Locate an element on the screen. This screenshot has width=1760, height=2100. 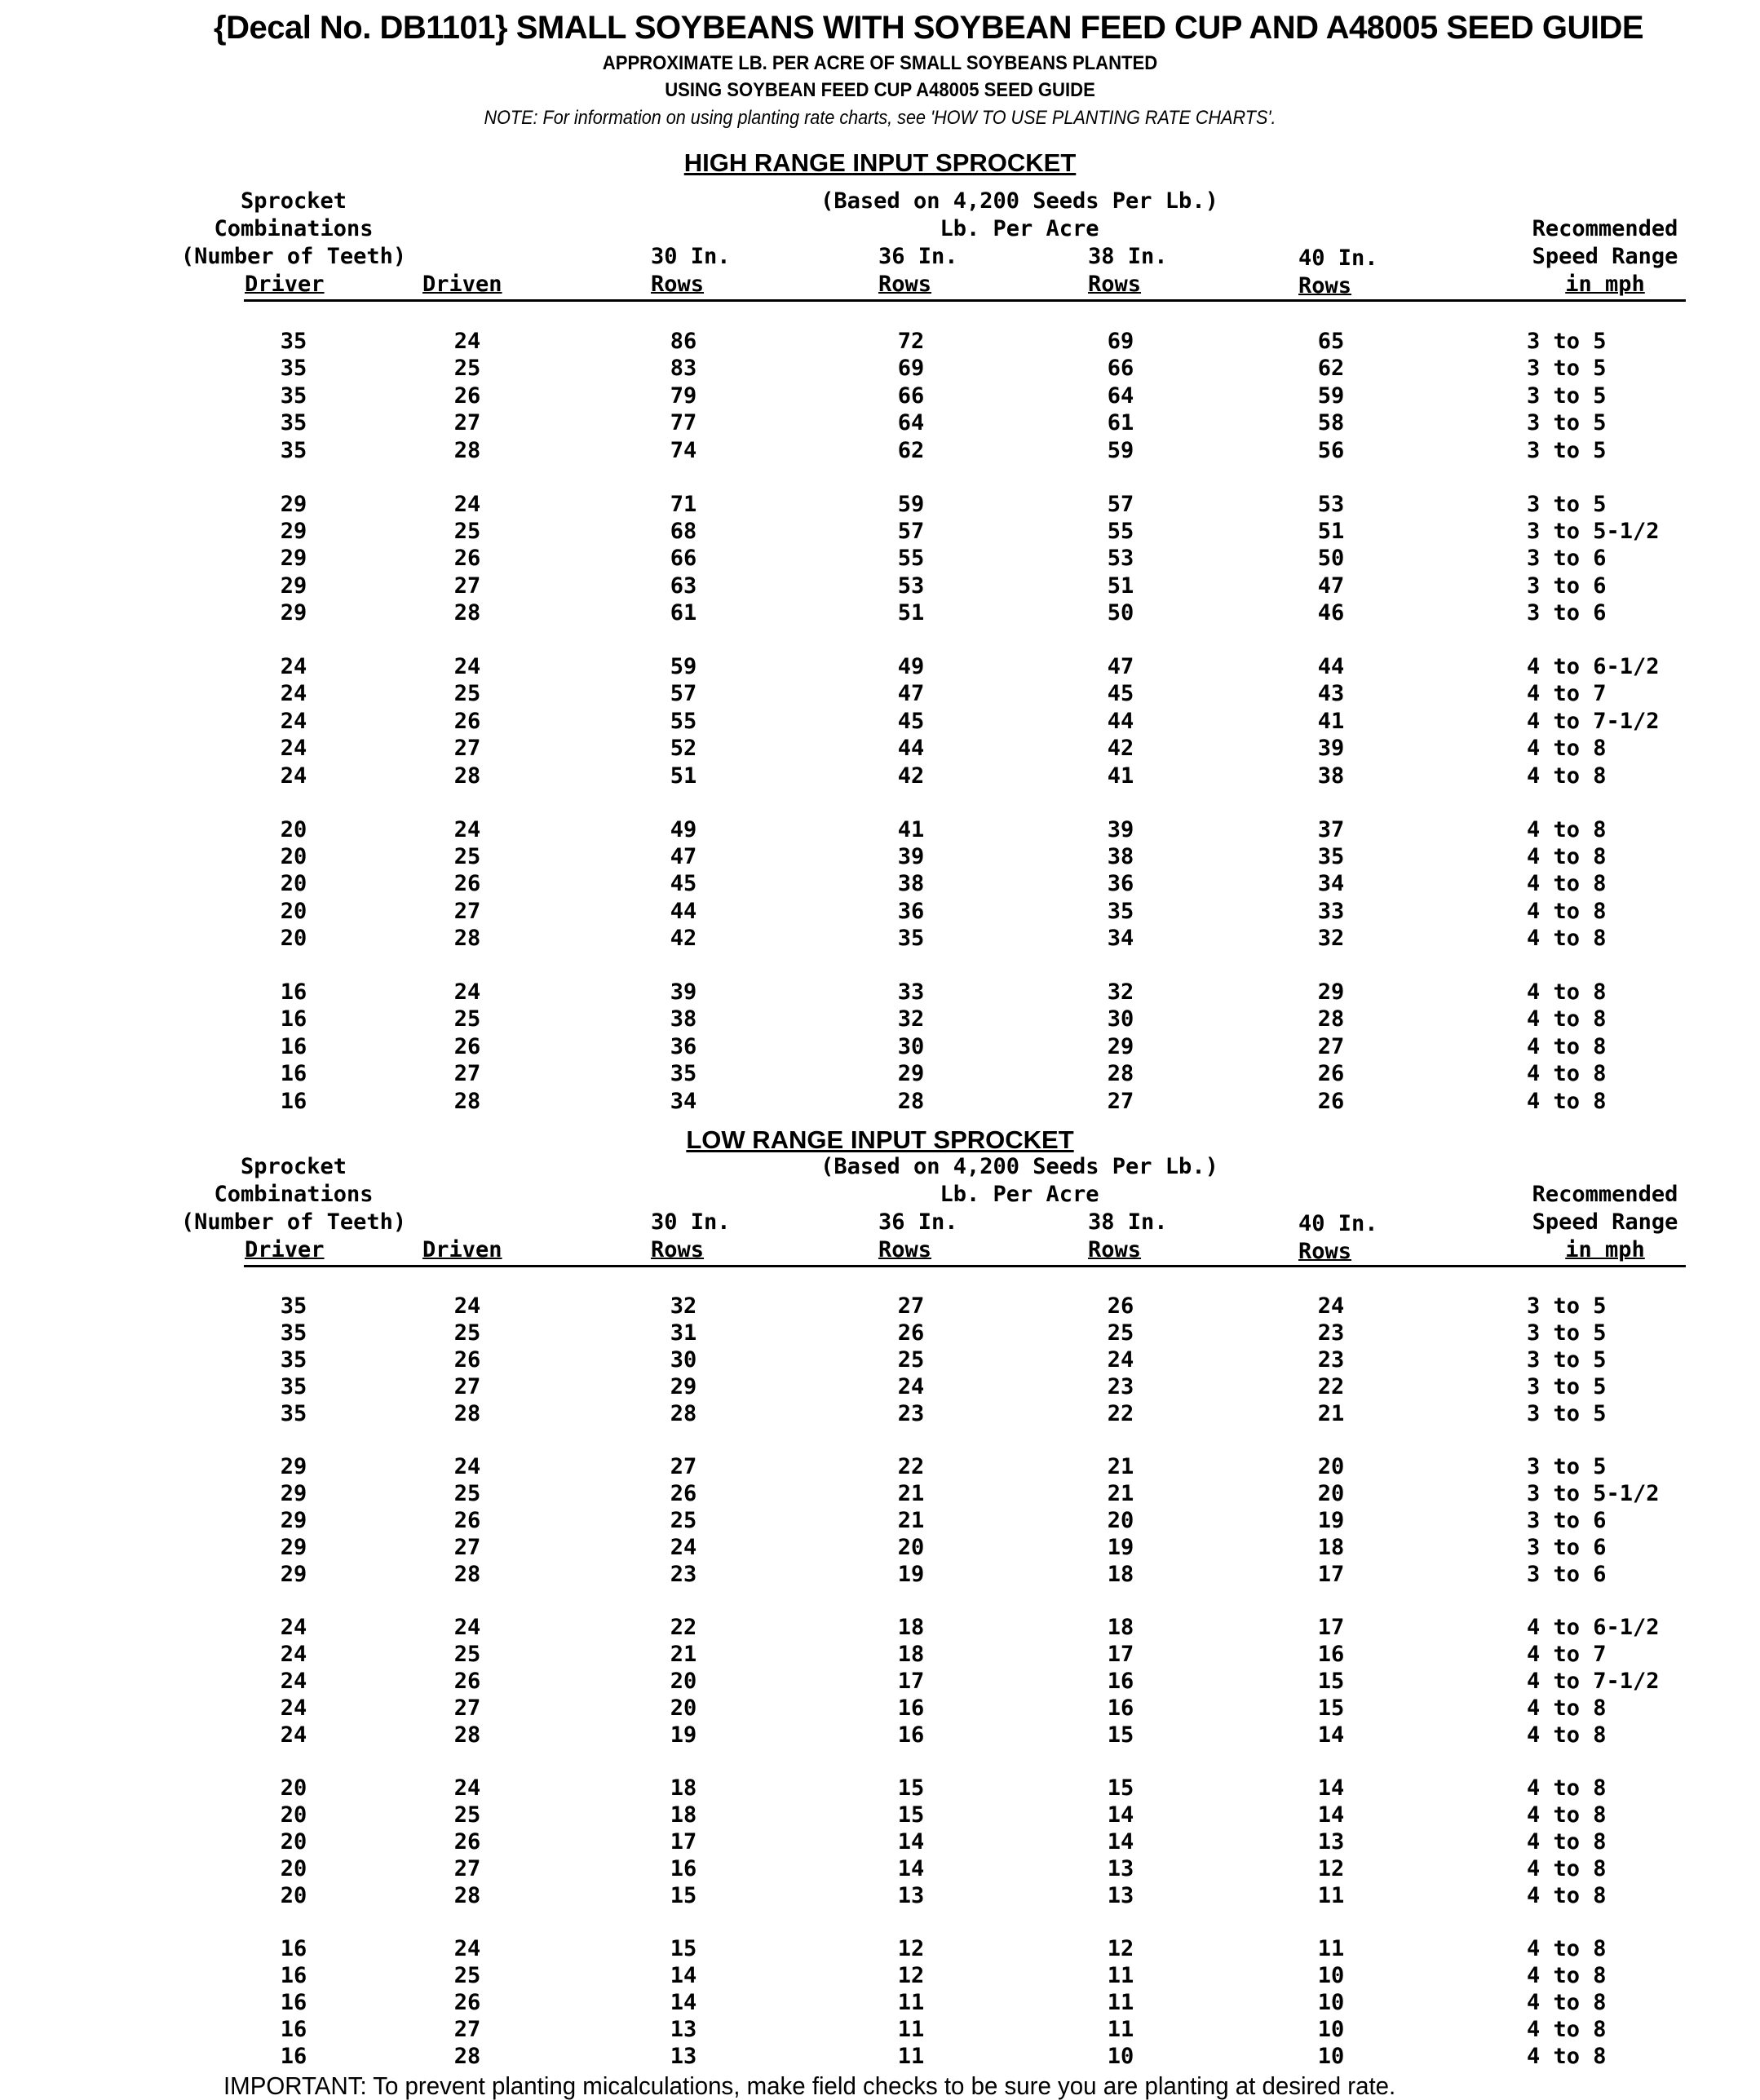
table-cell-lb-38in-rows: 17 is located at coordinates (1120, 1654).